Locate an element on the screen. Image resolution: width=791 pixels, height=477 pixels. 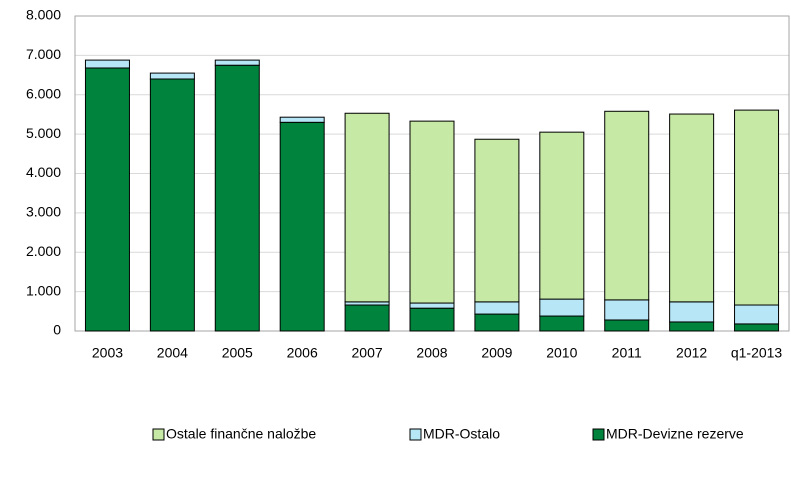
x-tick-label: 2006 is located at coordinates (302, 353).